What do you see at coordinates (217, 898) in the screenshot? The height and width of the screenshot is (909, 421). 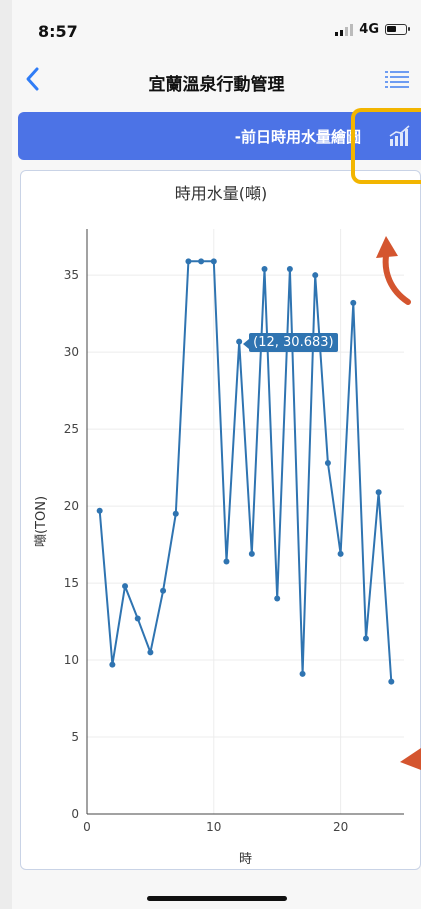 I see `home-indicator` at bounding box center [217, 898].